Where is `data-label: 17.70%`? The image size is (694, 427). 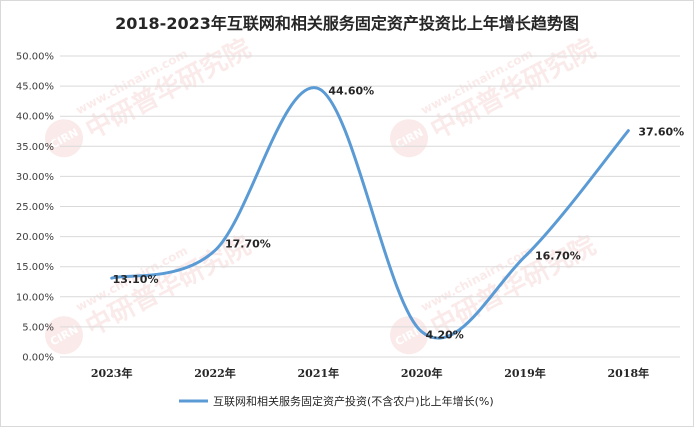
data-label: 17.70% is located at coordinates (248, 243).